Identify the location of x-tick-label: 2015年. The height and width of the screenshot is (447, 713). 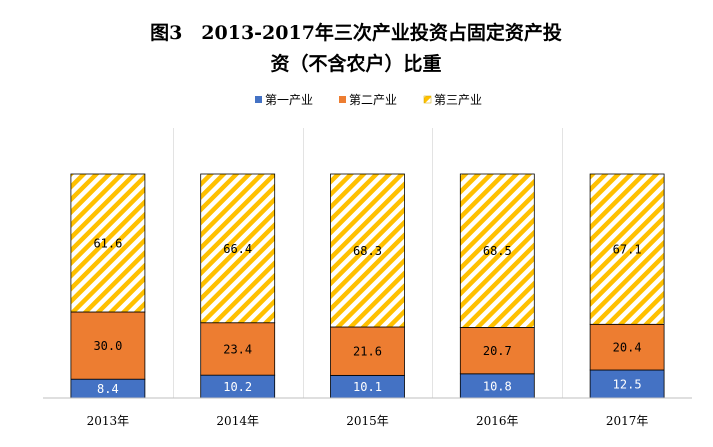
(367, 421).